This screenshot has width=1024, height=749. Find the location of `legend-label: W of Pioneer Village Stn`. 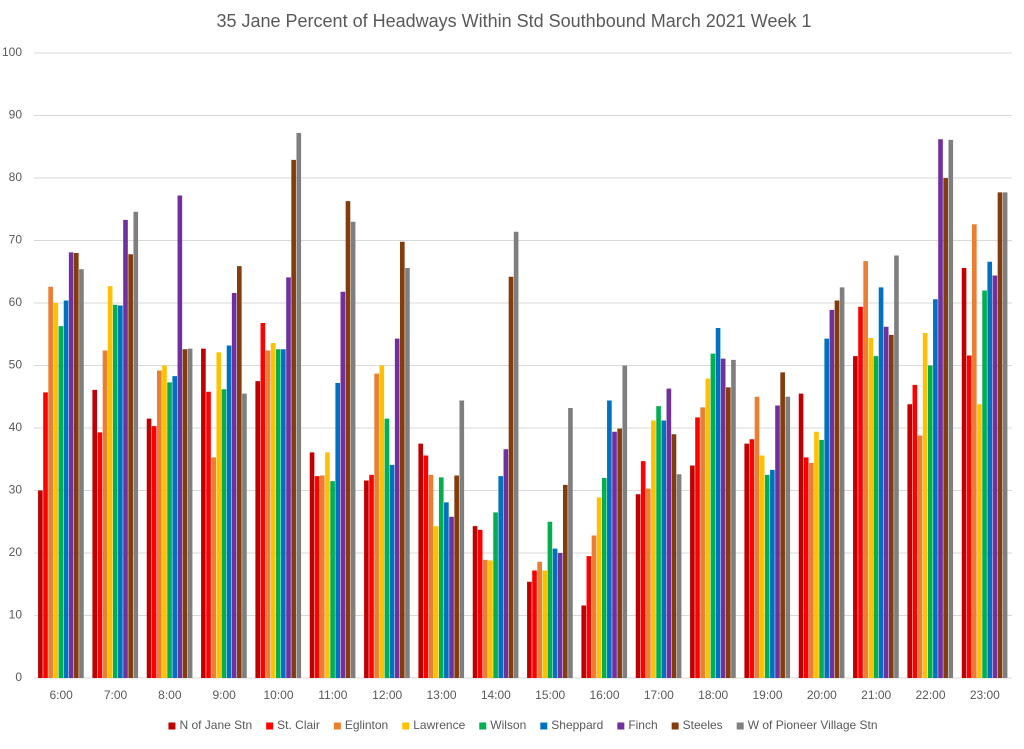

legend-label: W of Pioneer Village Stn is located at coordinates (813, 725).